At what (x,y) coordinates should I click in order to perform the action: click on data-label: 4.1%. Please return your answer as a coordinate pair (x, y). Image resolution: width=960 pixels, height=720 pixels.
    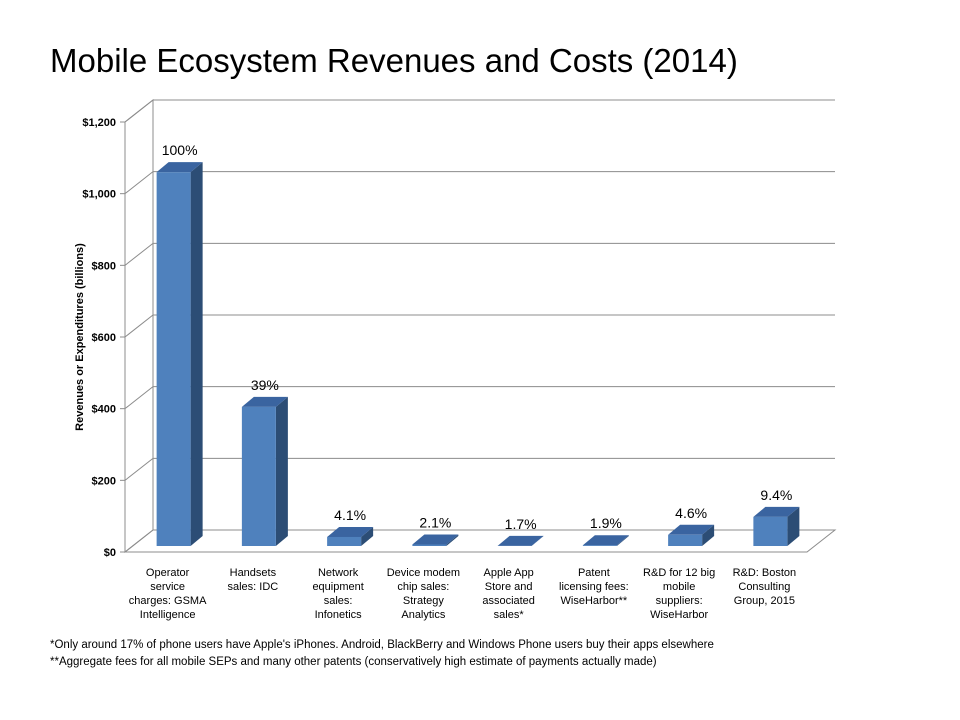
    Looking at the image, I should click on (350, 515).